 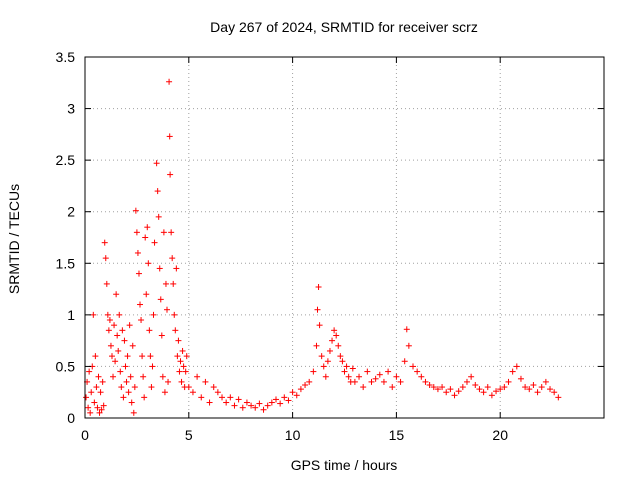 I want to click on x-tick-label: 20, so click(x=500, y=435).